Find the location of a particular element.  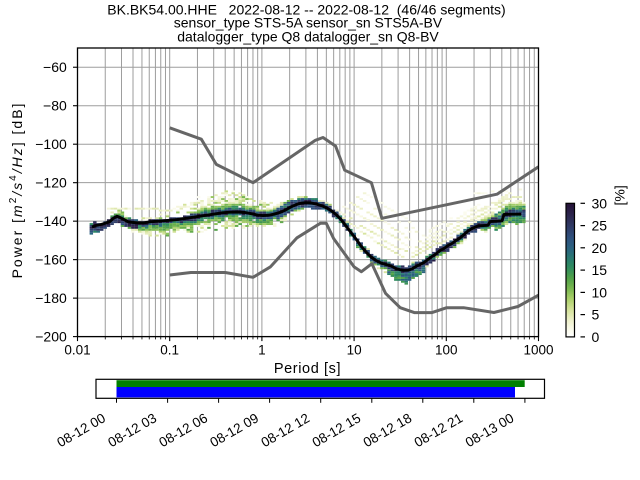

svg-text: −180 is located at coordinates (51, 298).